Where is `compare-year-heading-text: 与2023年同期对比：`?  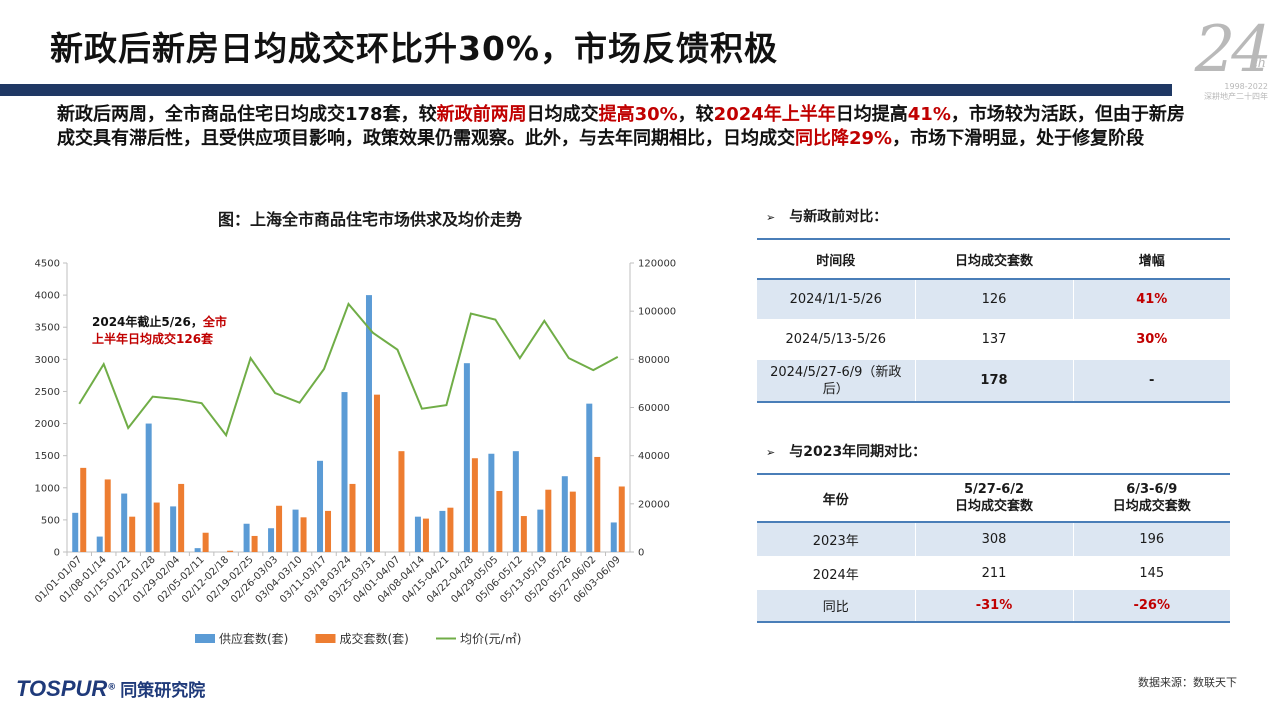 compare-year-heading-text: 与2023年同期对比： is located at coordinates (858, 452).